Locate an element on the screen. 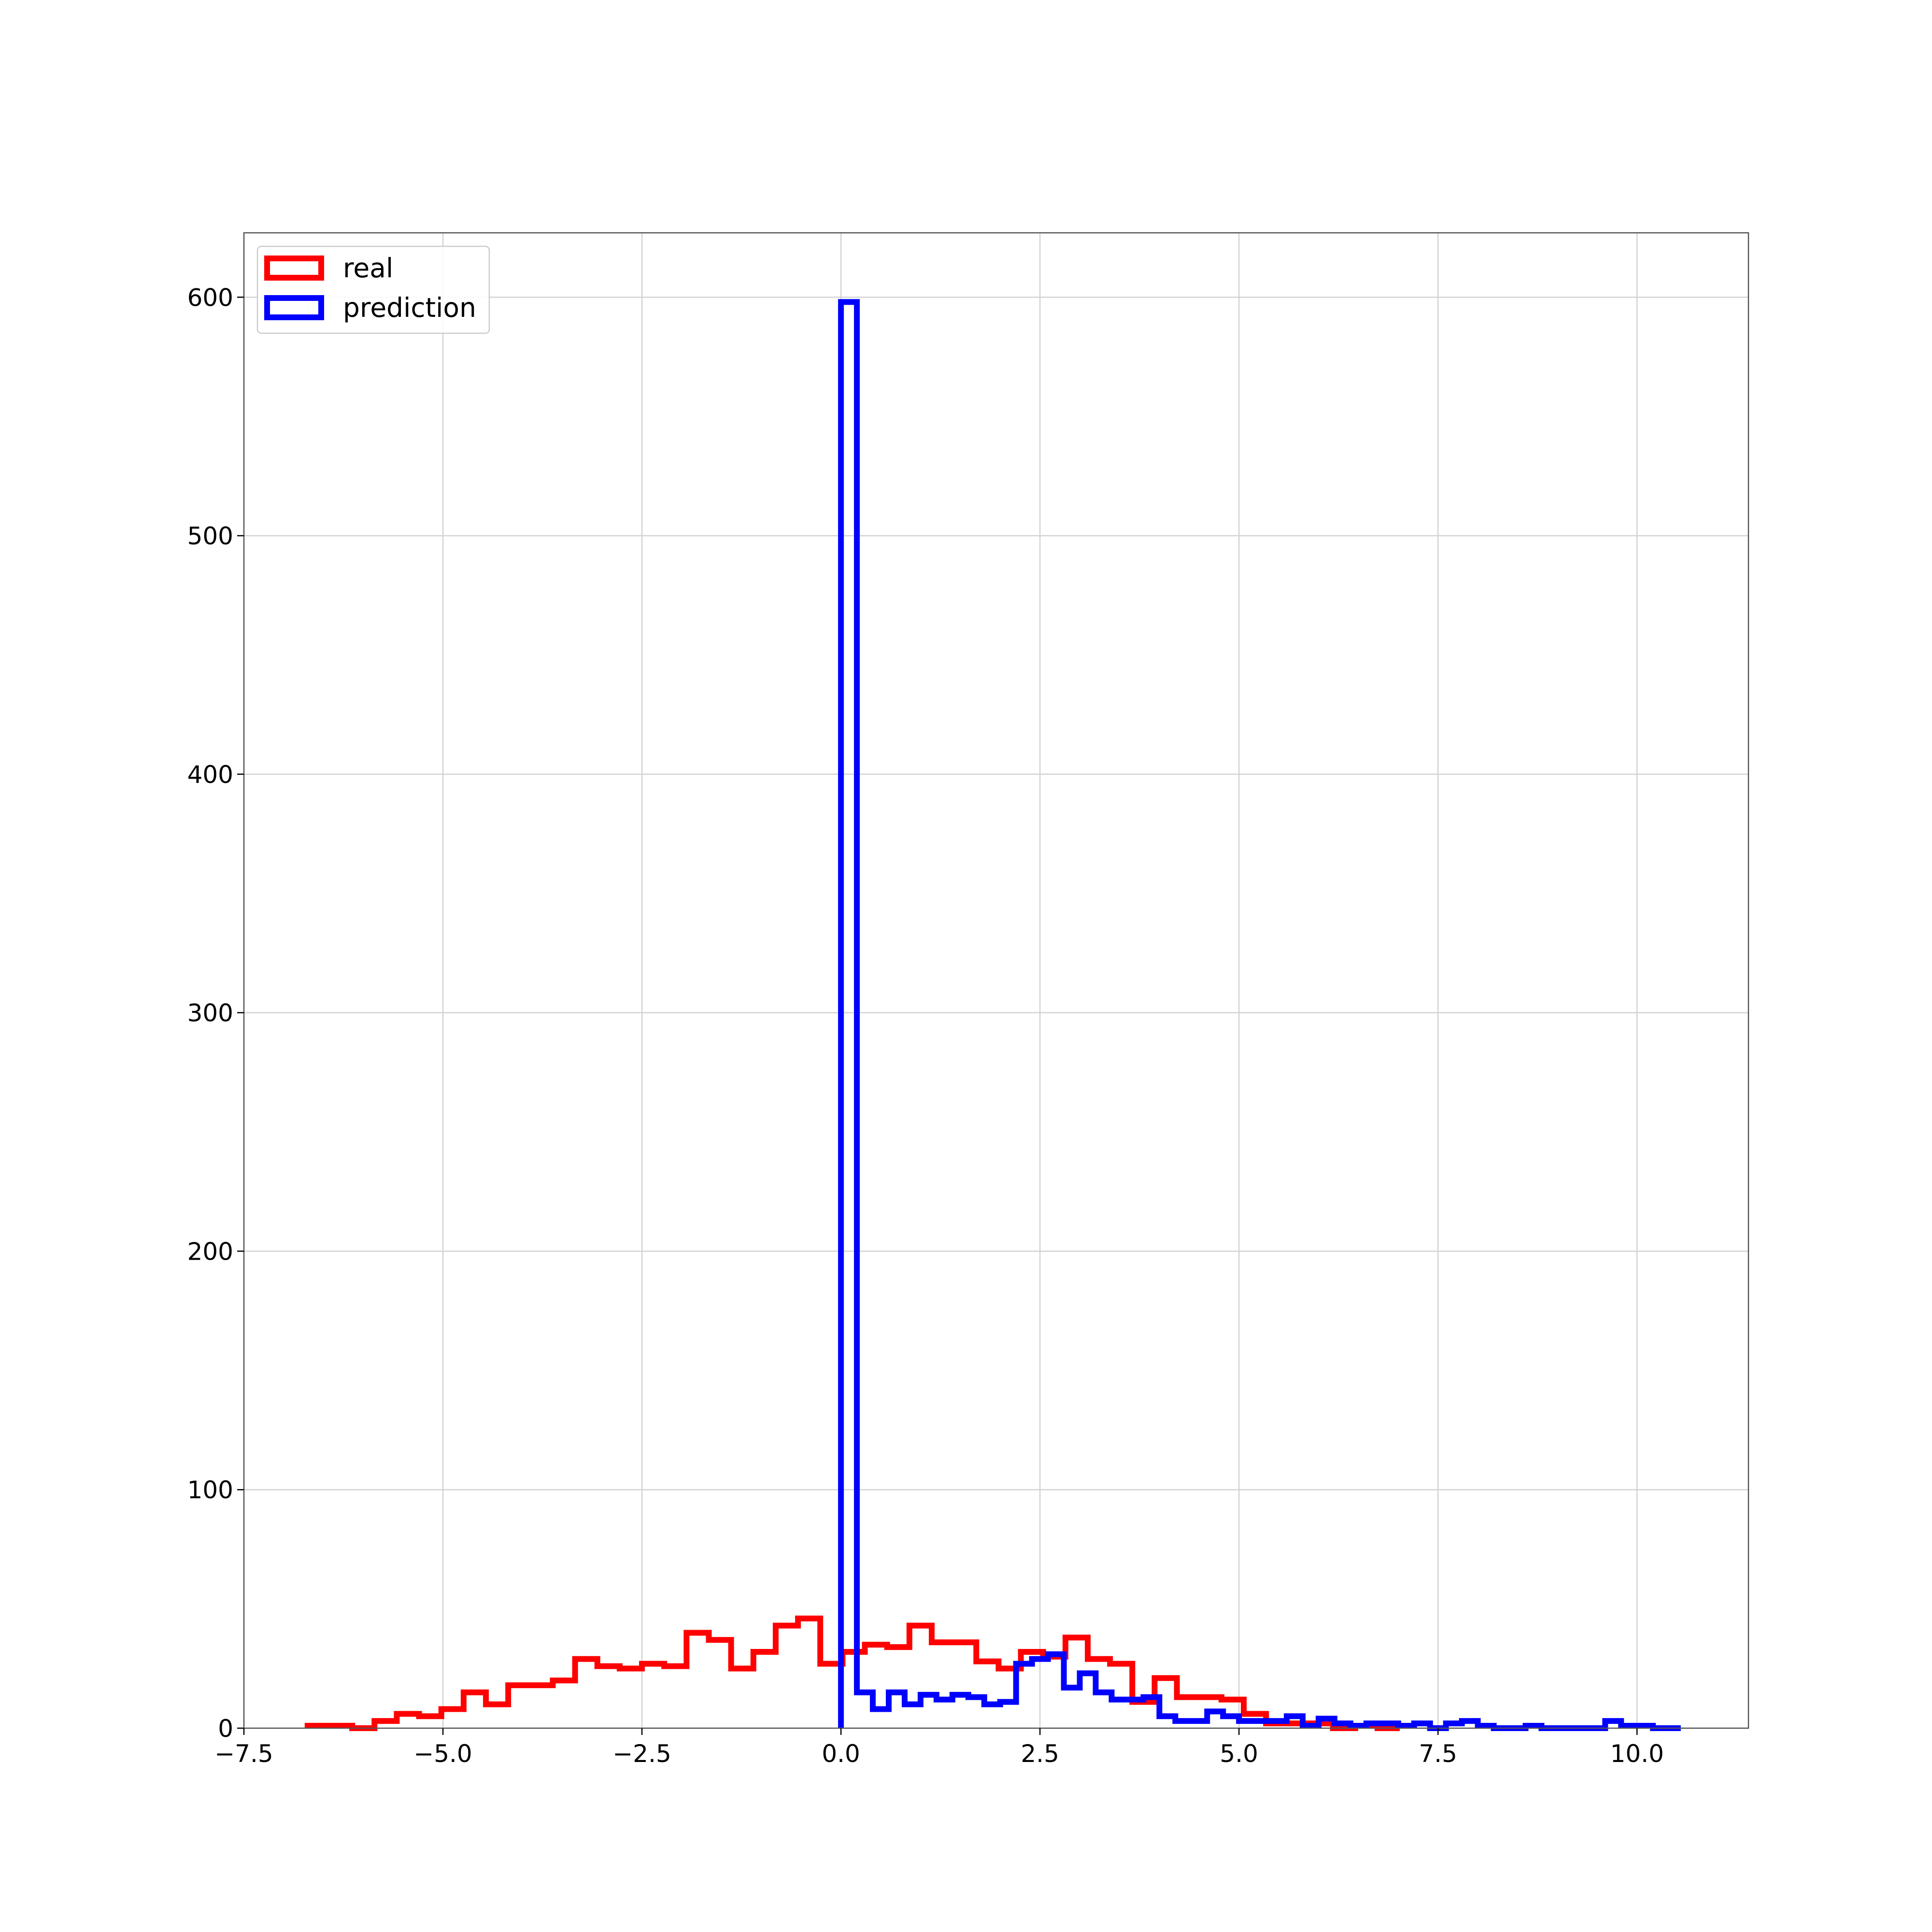 The width and height of the screenshot is (1932, 1932). legend-box is located at coordinates (373, 289).